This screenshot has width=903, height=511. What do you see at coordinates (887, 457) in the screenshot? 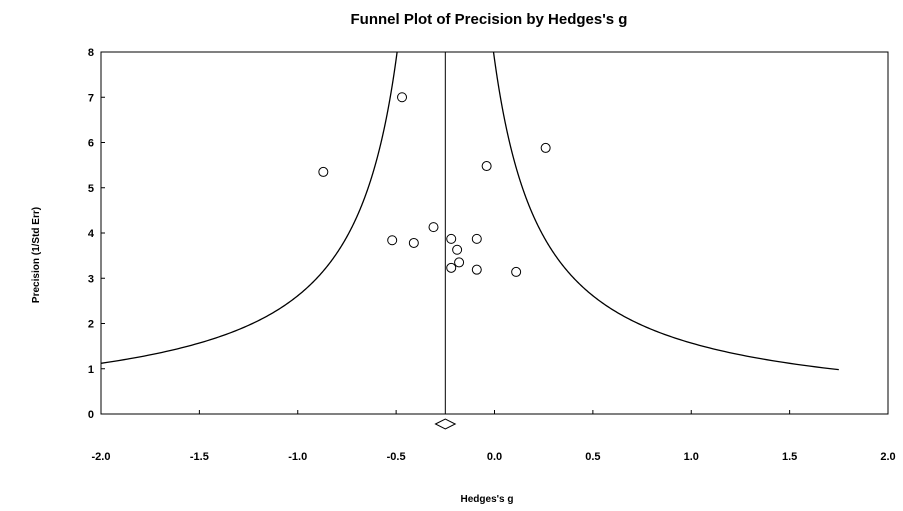
I see `x-tick-label: 2.0` at bounding box center [887, 457].